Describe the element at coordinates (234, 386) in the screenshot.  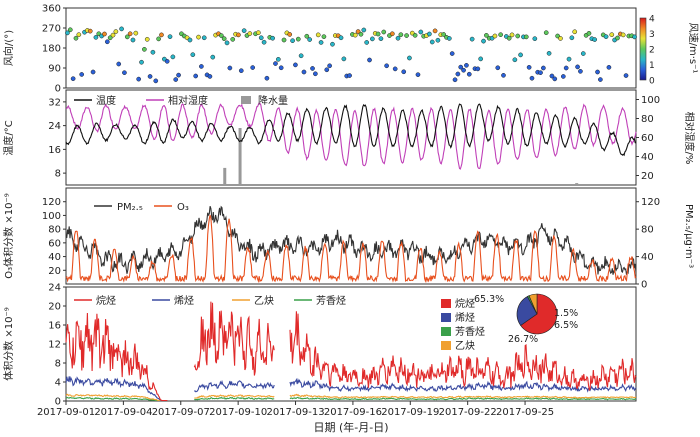
I see `alkene-line` at that location.